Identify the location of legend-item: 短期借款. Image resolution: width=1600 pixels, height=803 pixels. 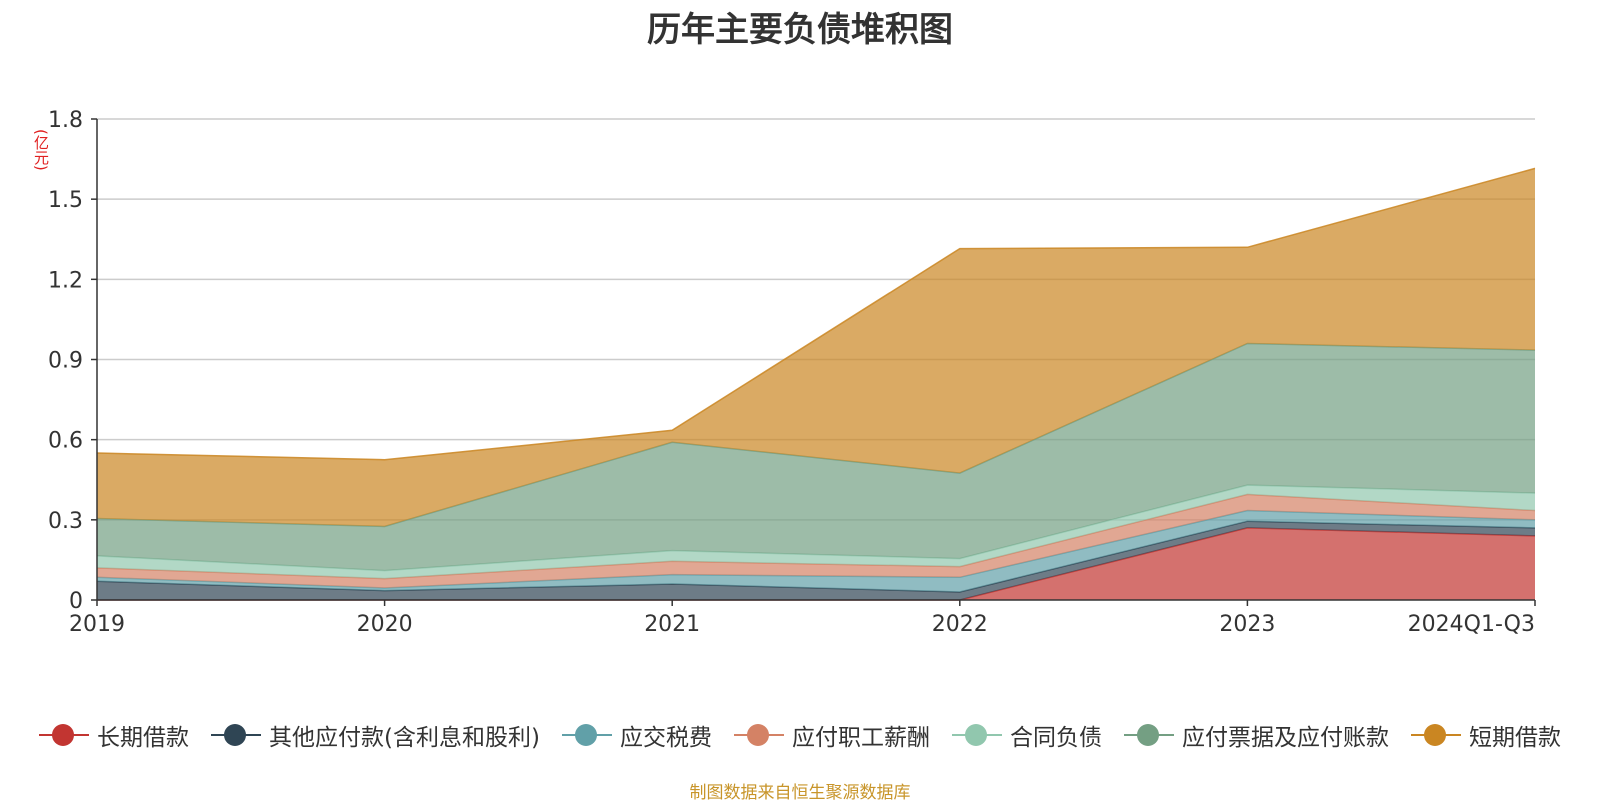
(1485, 735).